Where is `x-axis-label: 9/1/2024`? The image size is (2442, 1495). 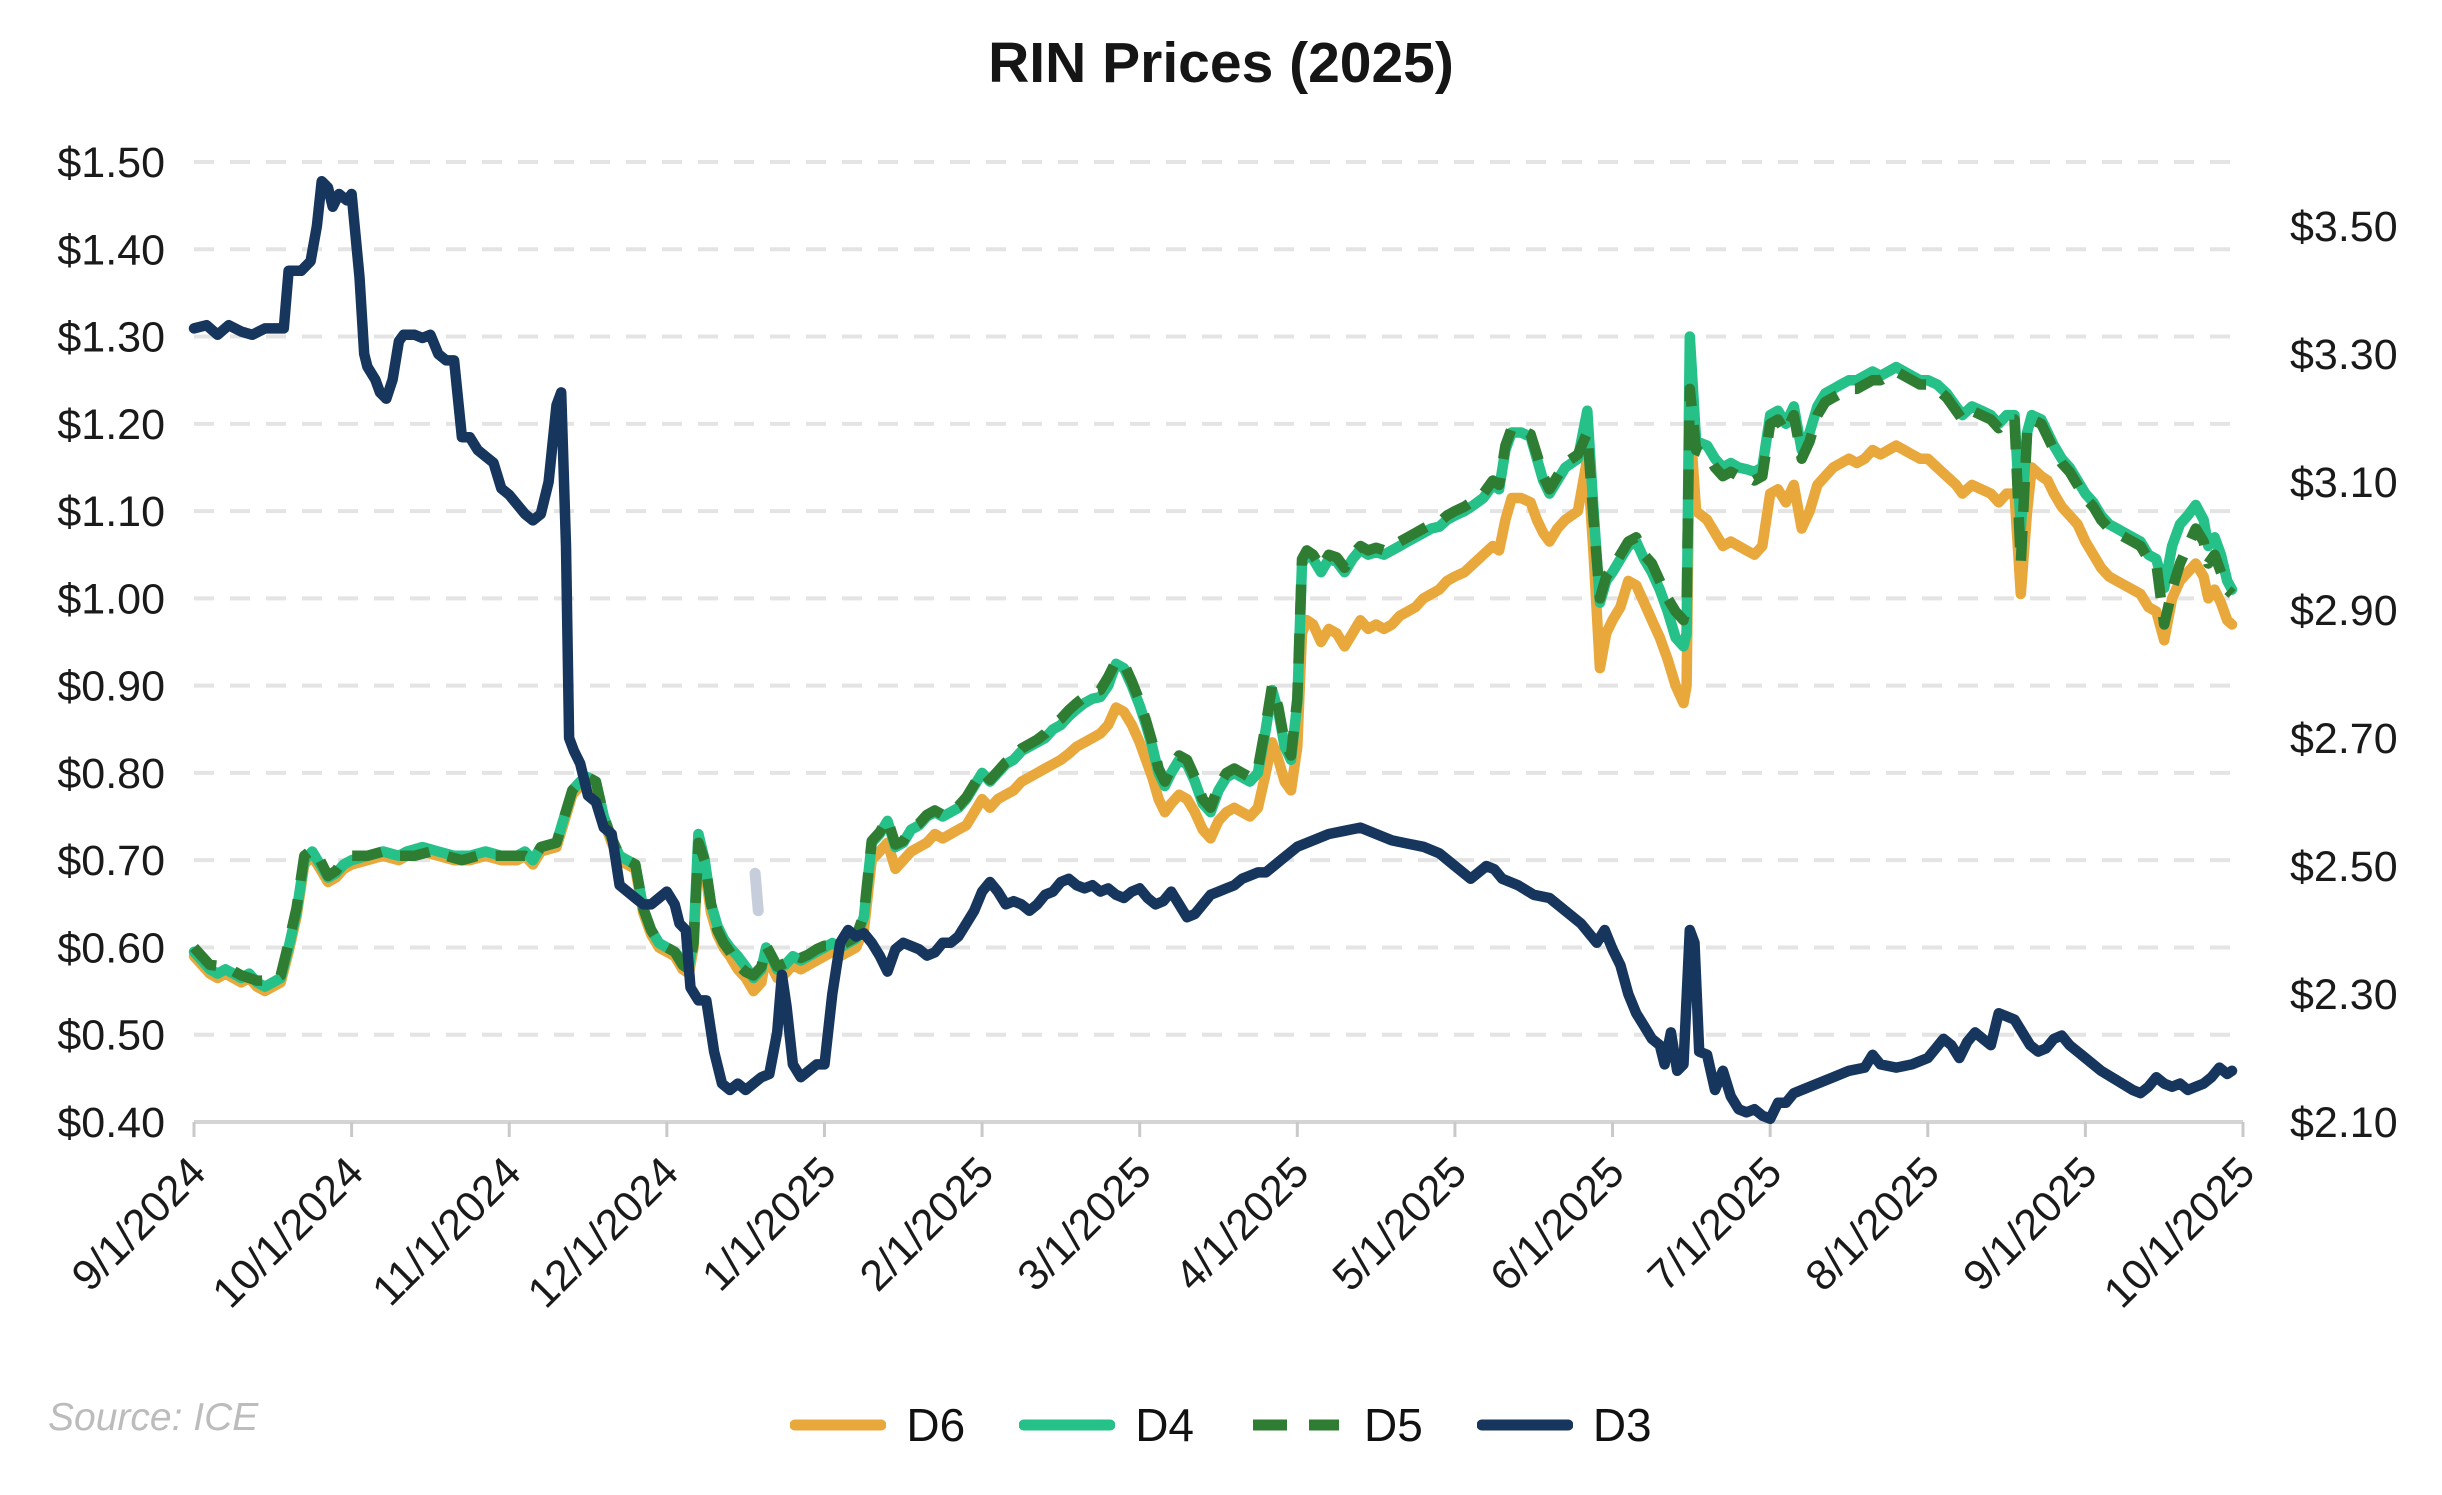 x-axis-label: 9/1/2024 is located at coordinates (139, 1224).